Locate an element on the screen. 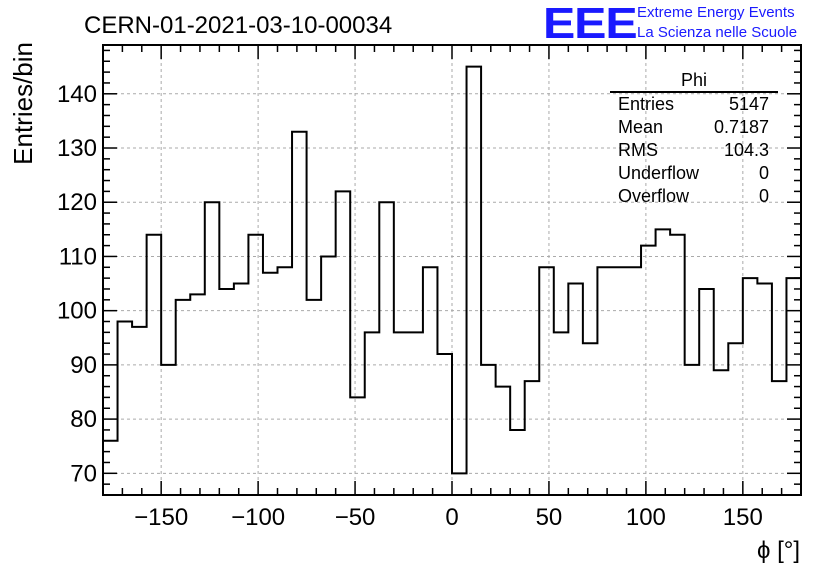 This screenshot has height=572, width=836. x-tick-label: −100 is located at coordinates (258, 517).